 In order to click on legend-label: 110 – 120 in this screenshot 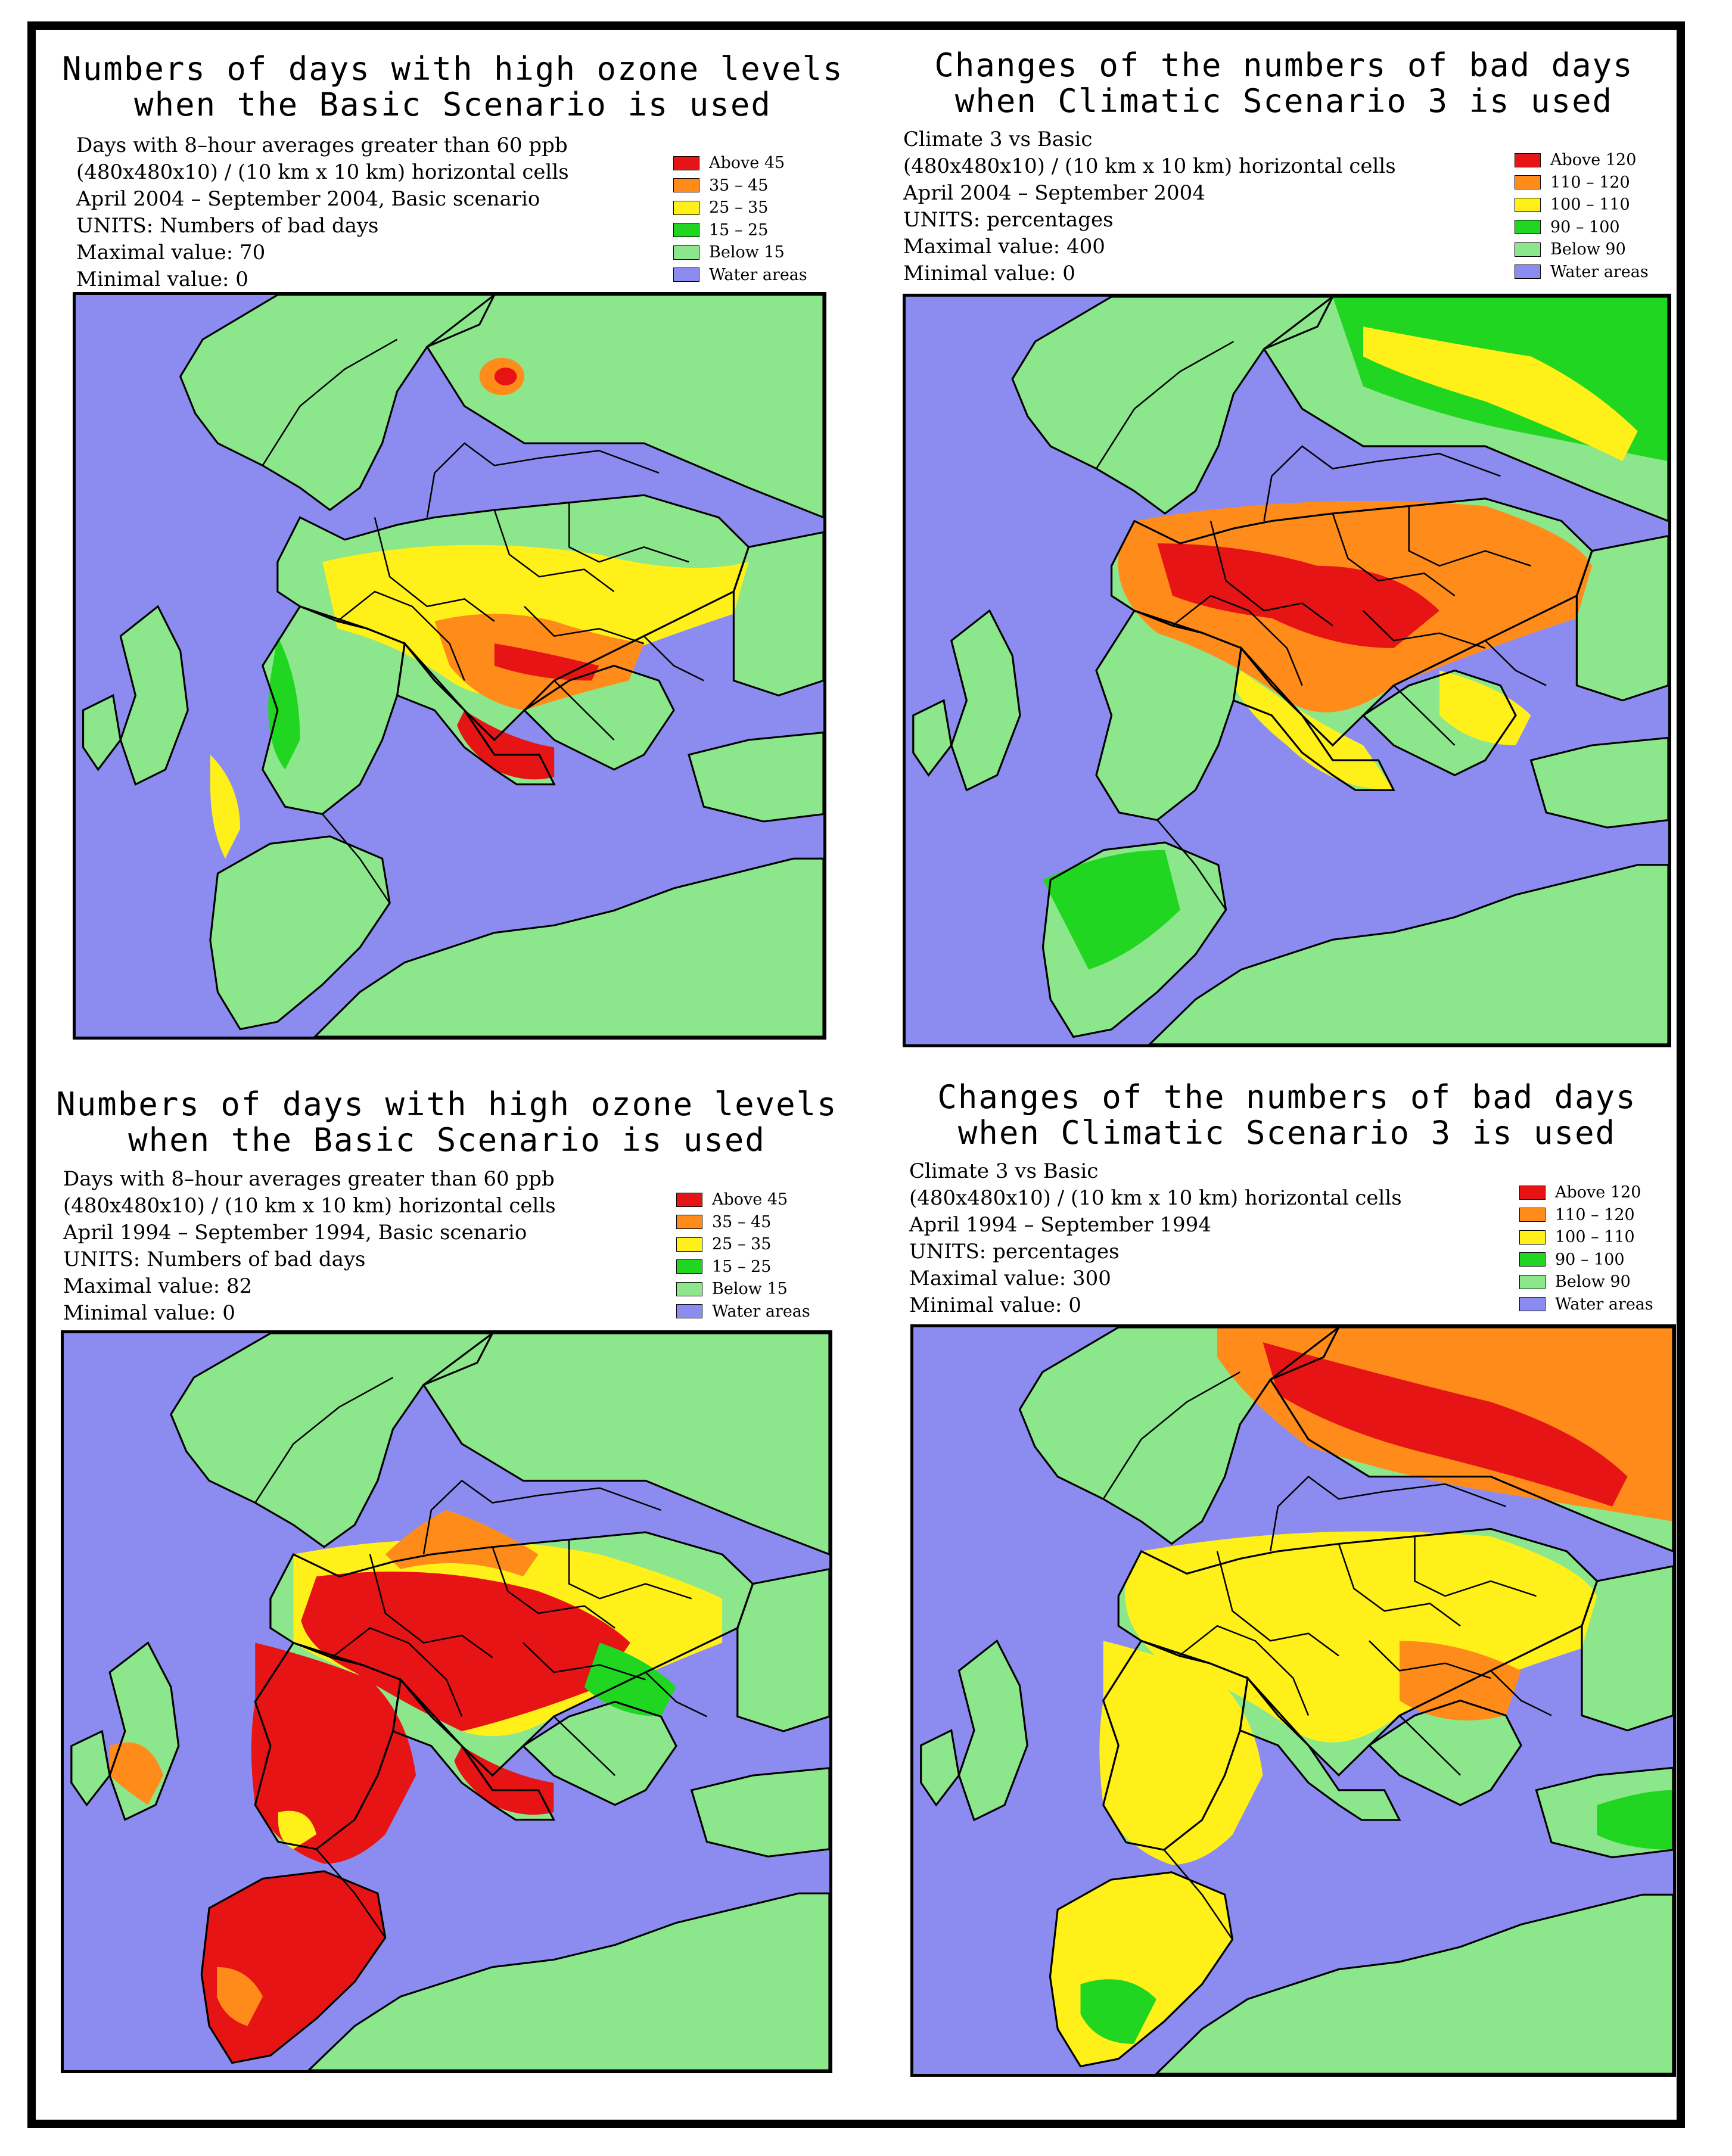, I will do `click(1590, 182)`.